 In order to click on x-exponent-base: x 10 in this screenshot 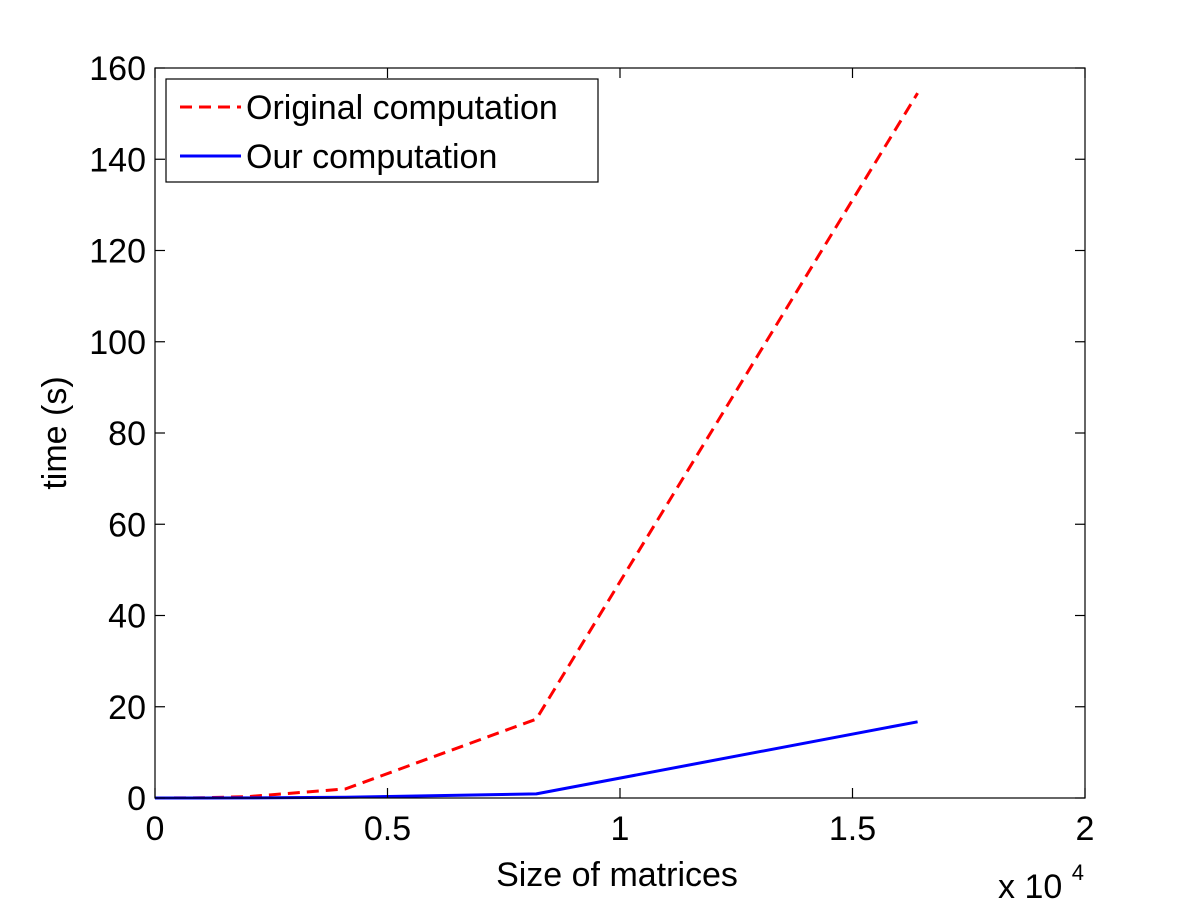, I will do `click(1030, 884)`.